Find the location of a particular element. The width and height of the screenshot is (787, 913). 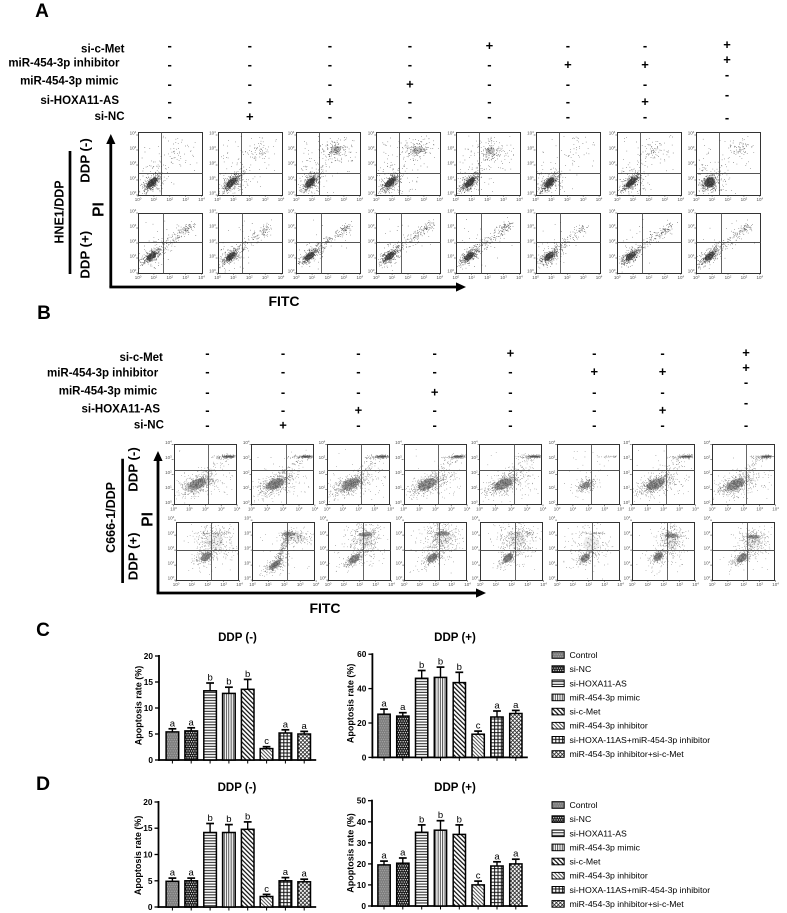

svg-text: B is located at coordinates (44, 313).